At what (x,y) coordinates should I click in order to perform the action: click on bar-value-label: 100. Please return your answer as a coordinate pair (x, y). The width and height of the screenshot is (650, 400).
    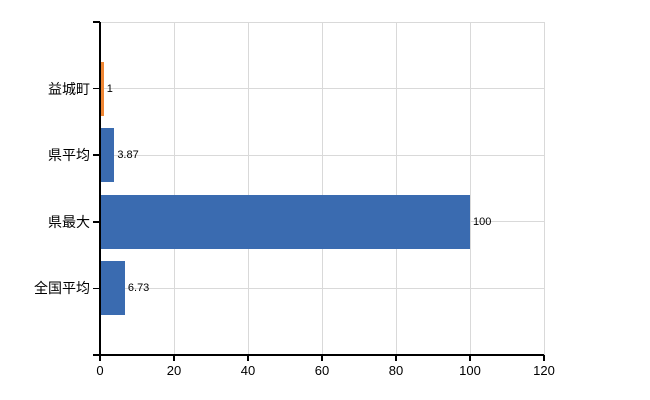
    Looking at the image, I should click on (482, 221).